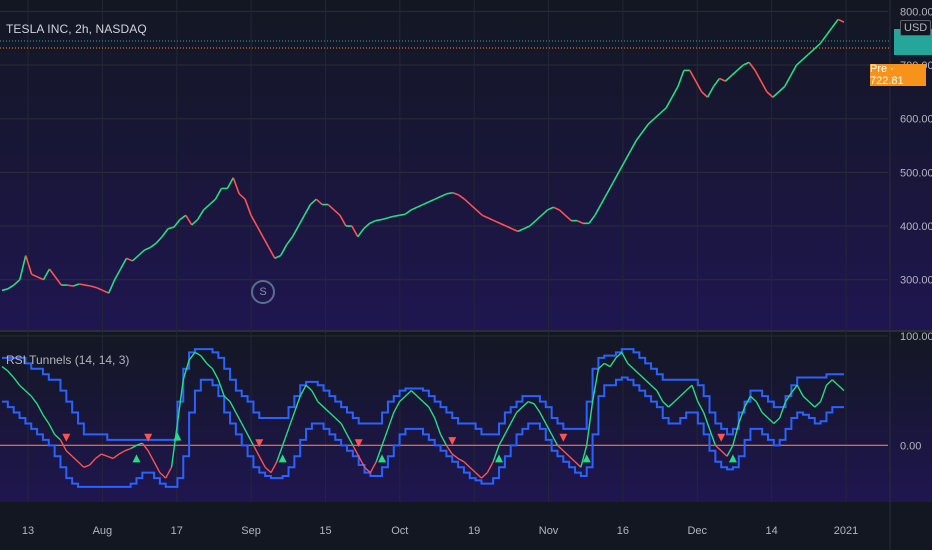  What do you see at coordinates (910, 446) in the screenshot?
I see `indicator-tick-label: 0.00` at bounding box center [910, 446].